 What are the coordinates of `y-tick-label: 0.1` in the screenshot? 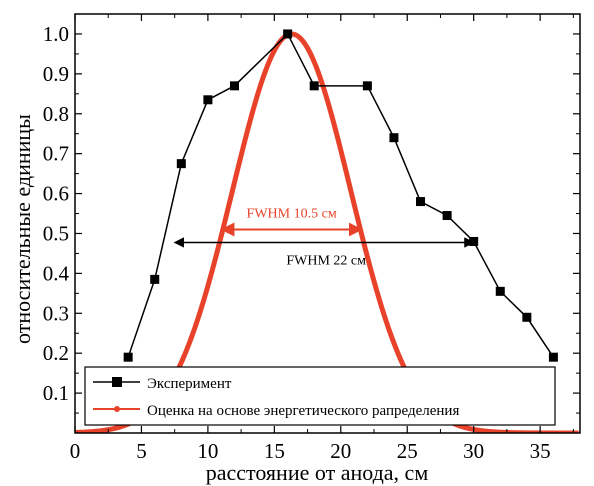 It's located at (56, 393).